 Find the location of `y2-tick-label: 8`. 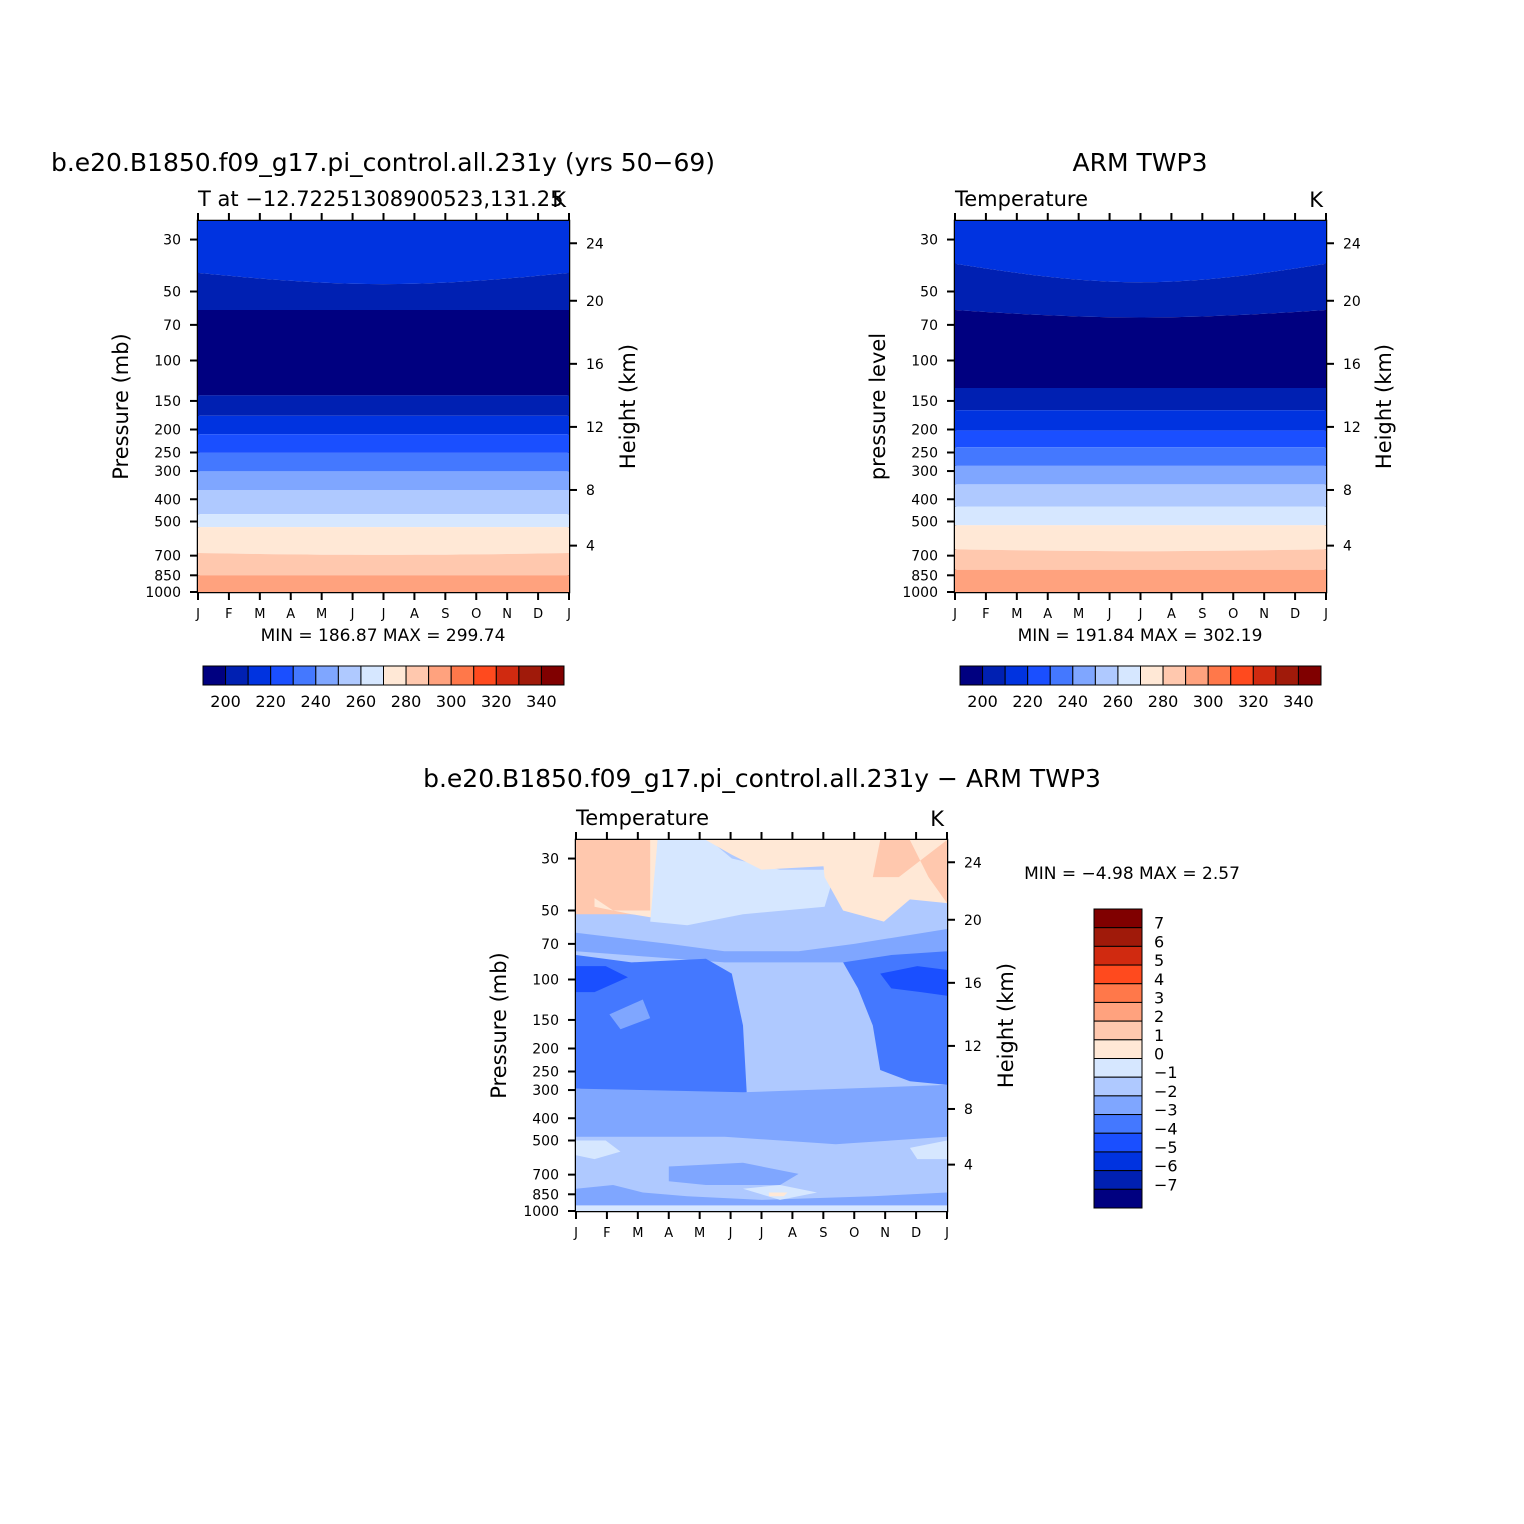

y2-tick-label: 8 is located at coordinates (968, 1110).